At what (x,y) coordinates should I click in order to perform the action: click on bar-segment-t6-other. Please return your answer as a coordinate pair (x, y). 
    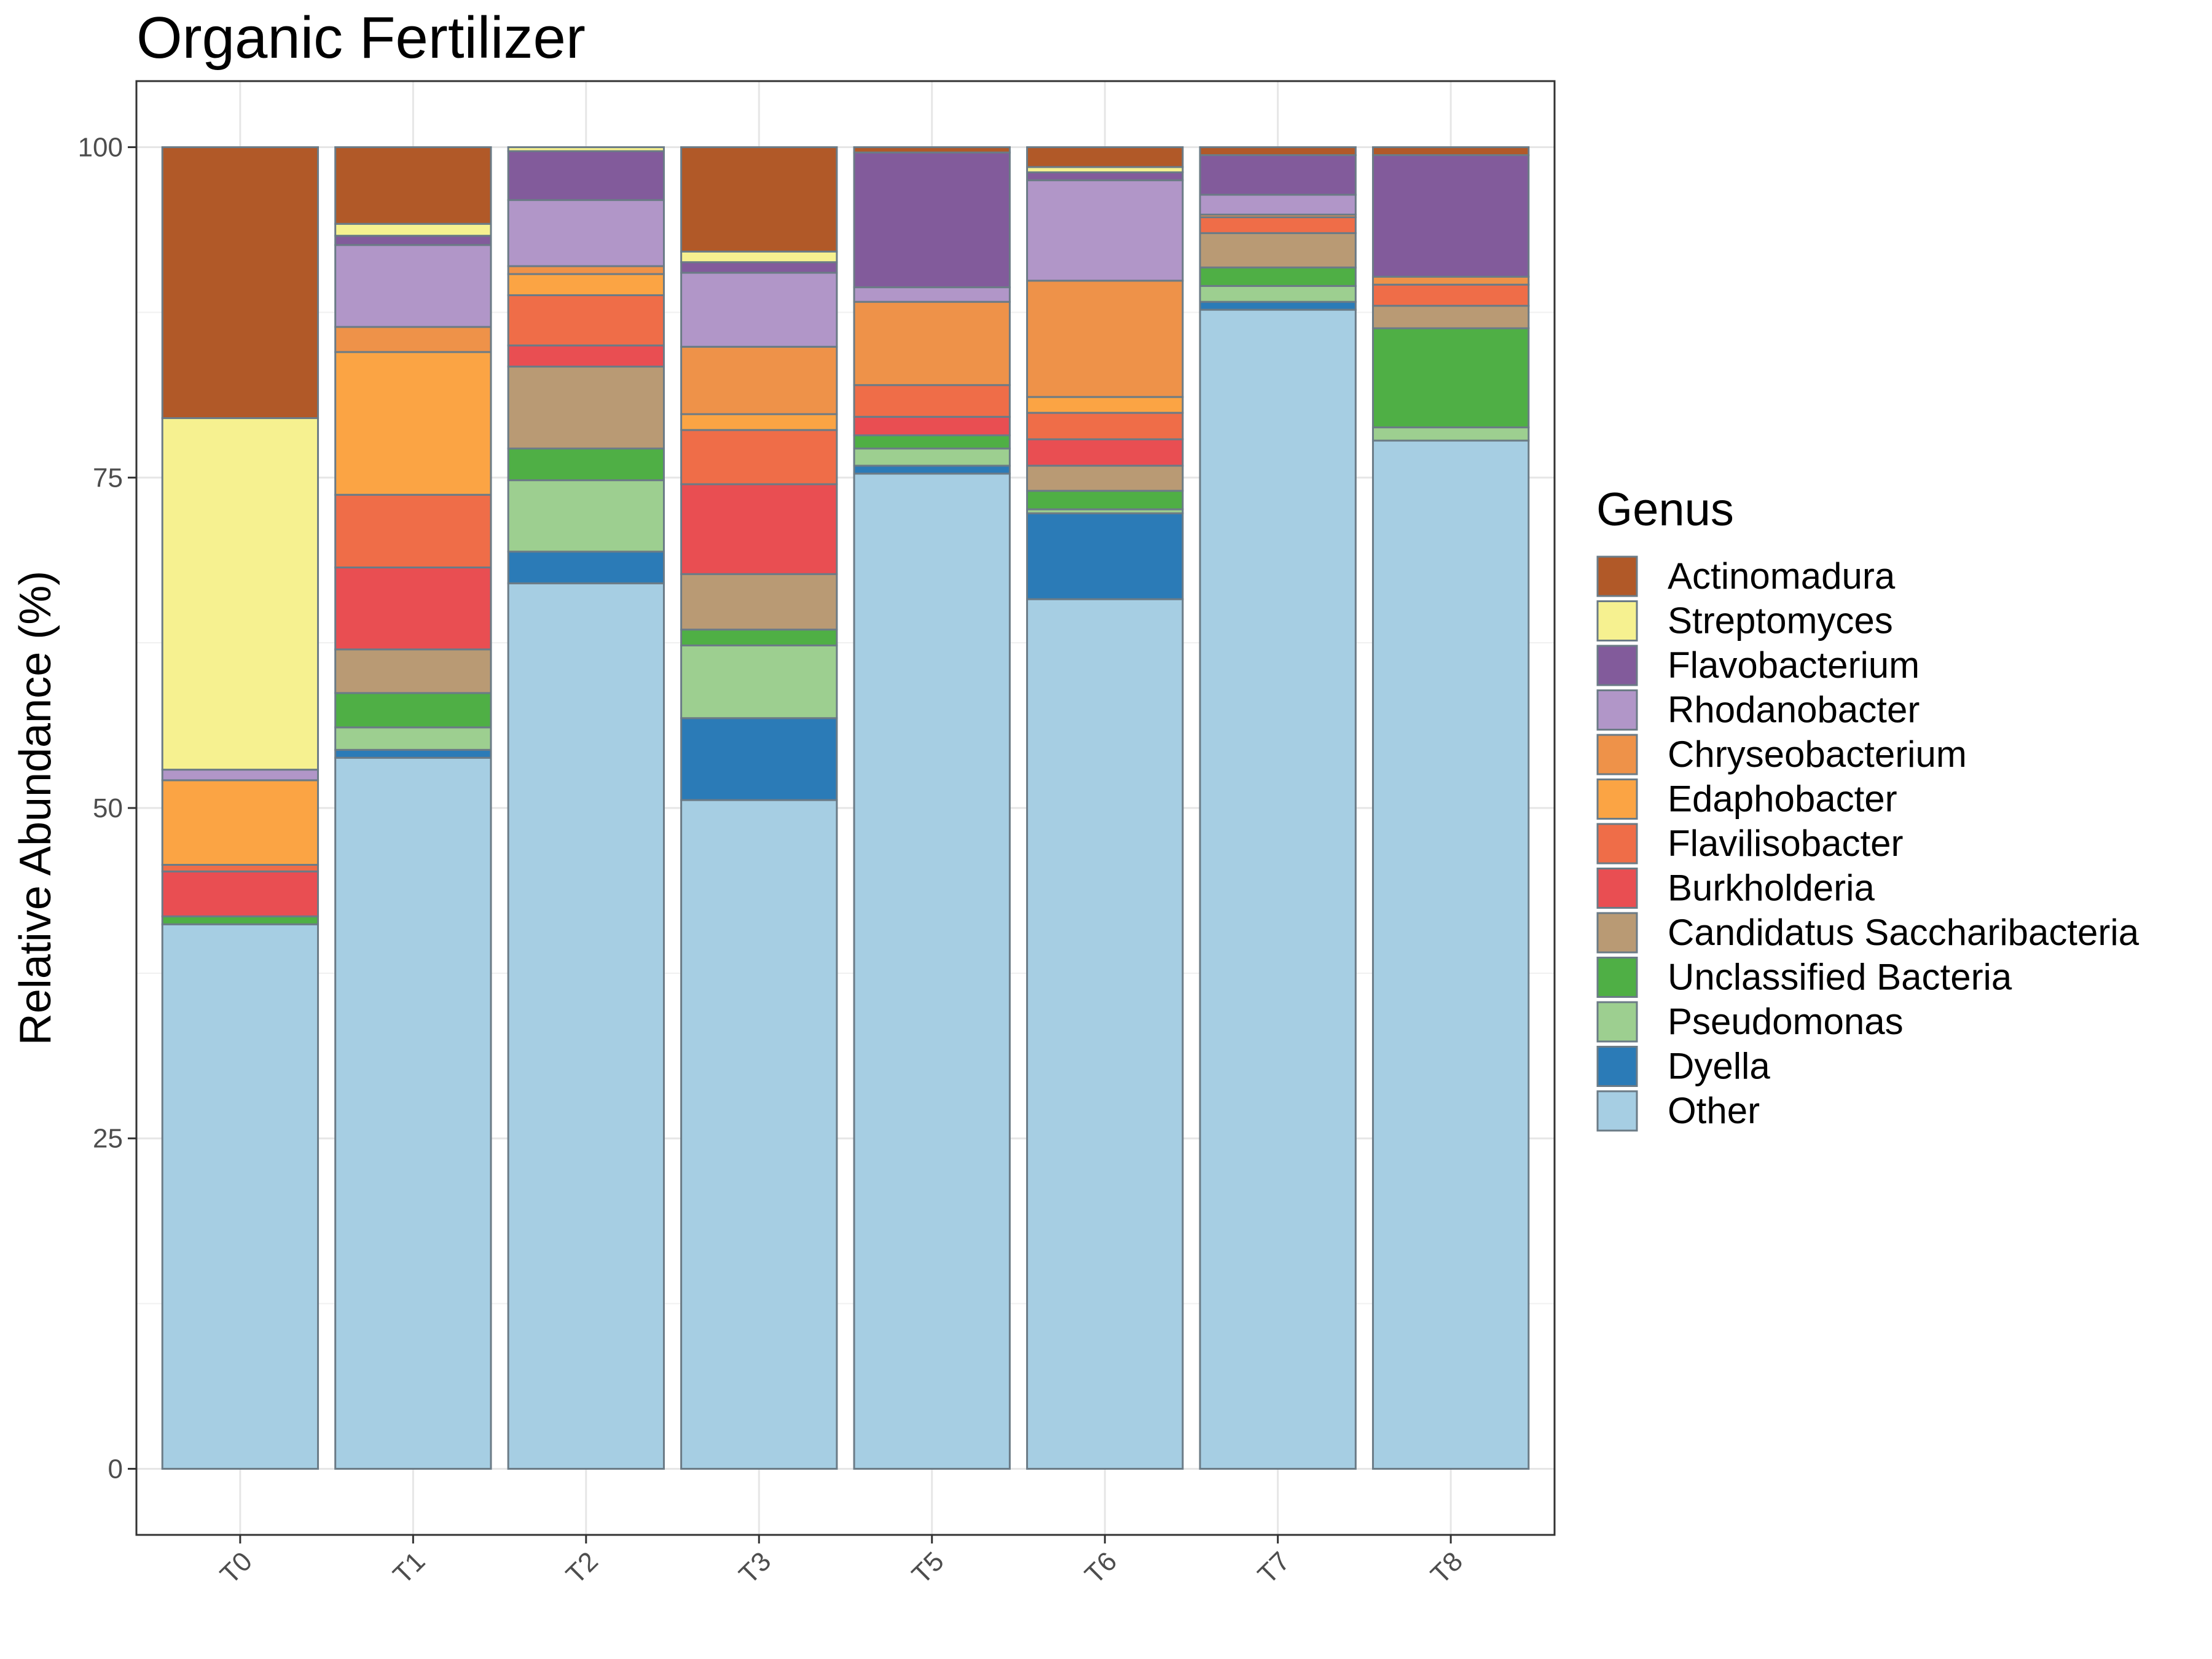
    Looking at the image, I should click on (1105, 1034).